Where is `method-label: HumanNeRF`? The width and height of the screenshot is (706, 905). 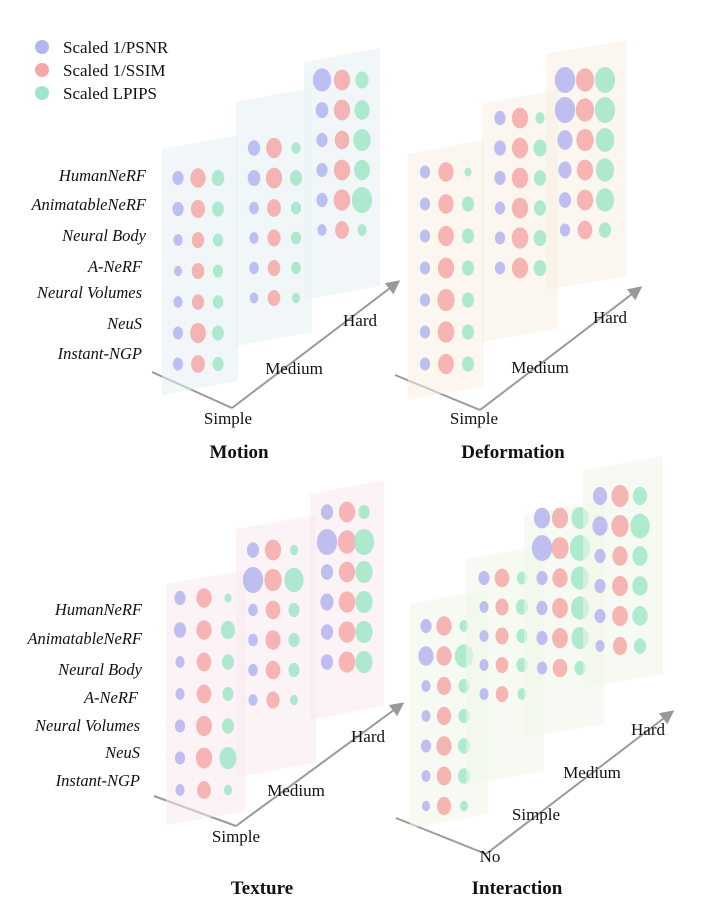
method-label: HumanNeRF is located at coordinates (98, 609).